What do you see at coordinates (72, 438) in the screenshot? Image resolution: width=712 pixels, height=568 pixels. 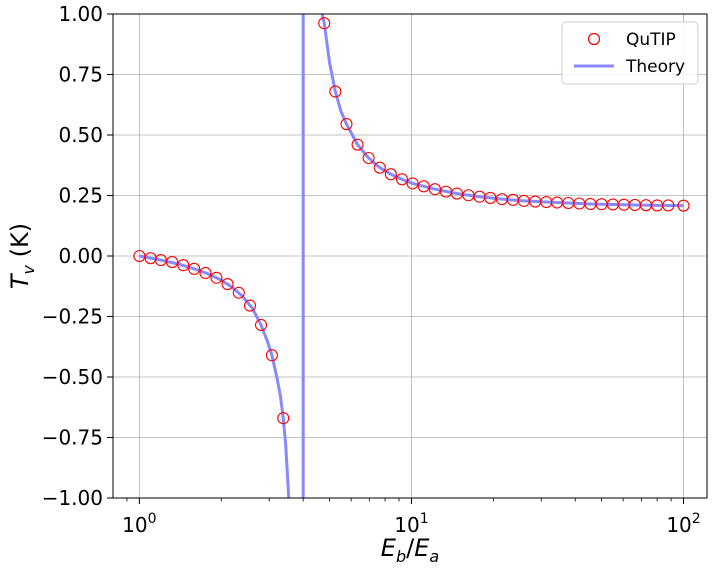 I see `y-tick-label: −0.75` at bounding box center [72, 438].